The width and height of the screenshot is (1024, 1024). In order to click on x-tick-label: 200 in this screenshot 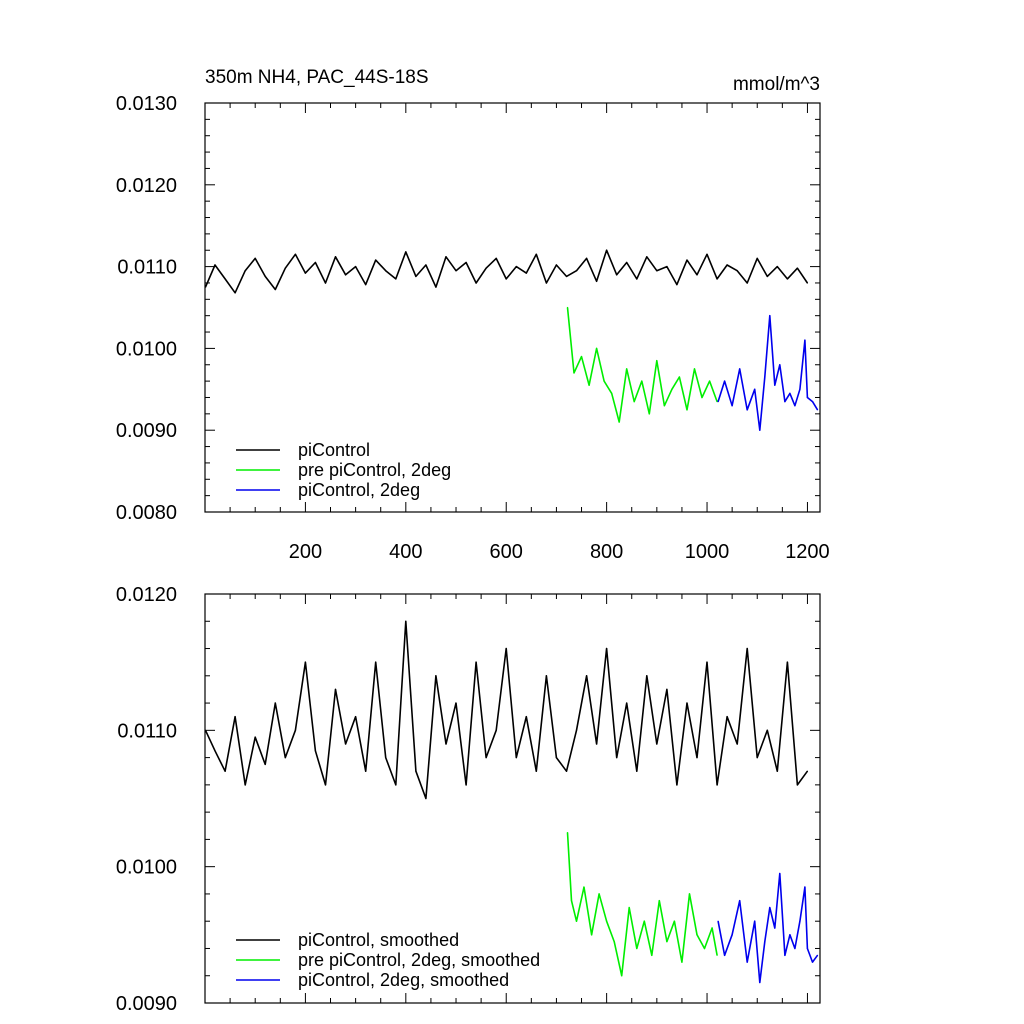, I will do `click(305, 552)`.